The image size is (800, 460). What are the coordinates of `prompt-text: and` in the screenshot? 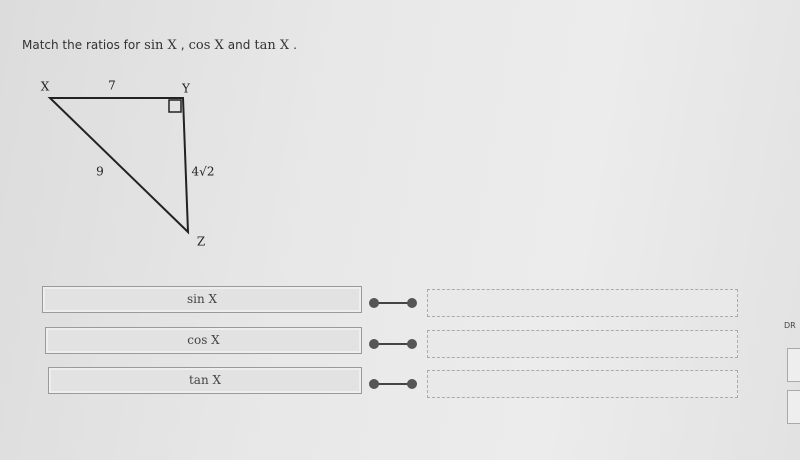 It's located at (239, 45).